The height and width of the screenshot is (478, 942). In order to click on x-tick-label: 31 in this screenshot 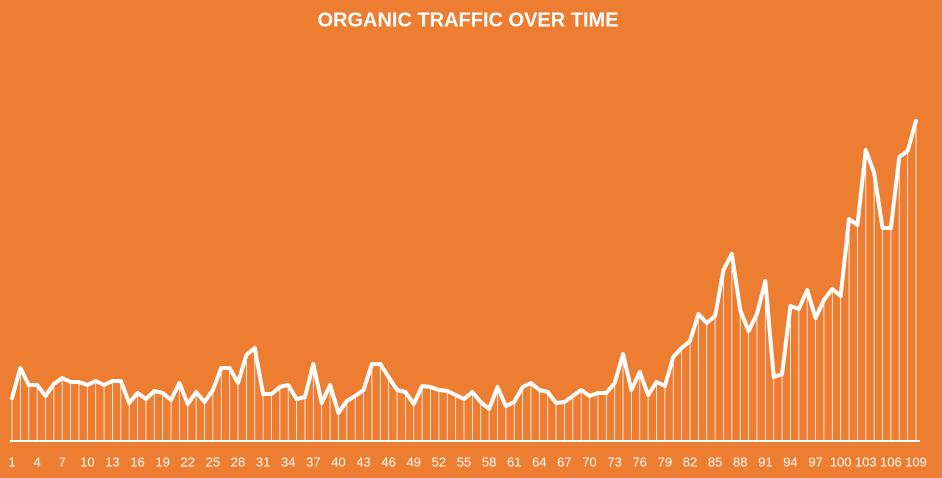, I will do `click(263, 461)`.